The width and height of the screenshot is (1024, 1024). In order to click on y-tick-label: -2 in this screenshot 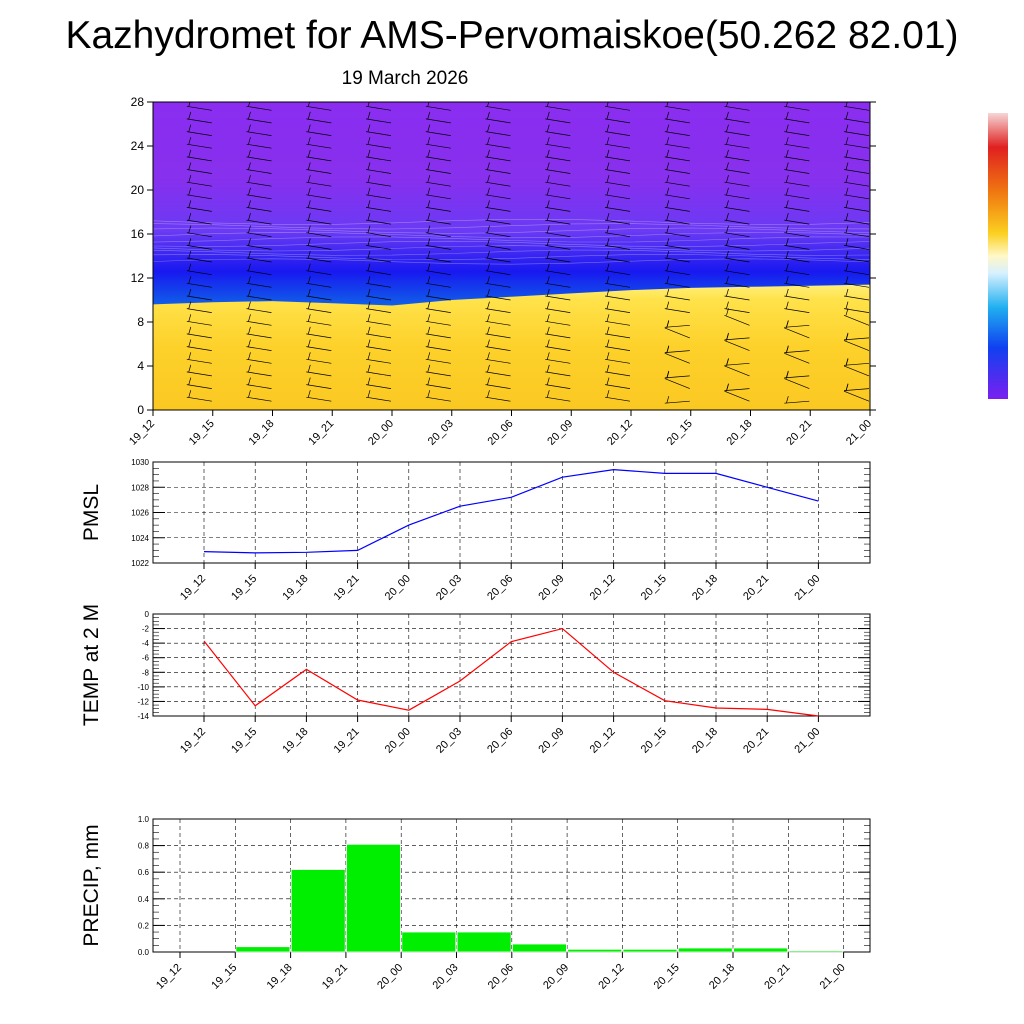, I will do `click(146, 629)`.